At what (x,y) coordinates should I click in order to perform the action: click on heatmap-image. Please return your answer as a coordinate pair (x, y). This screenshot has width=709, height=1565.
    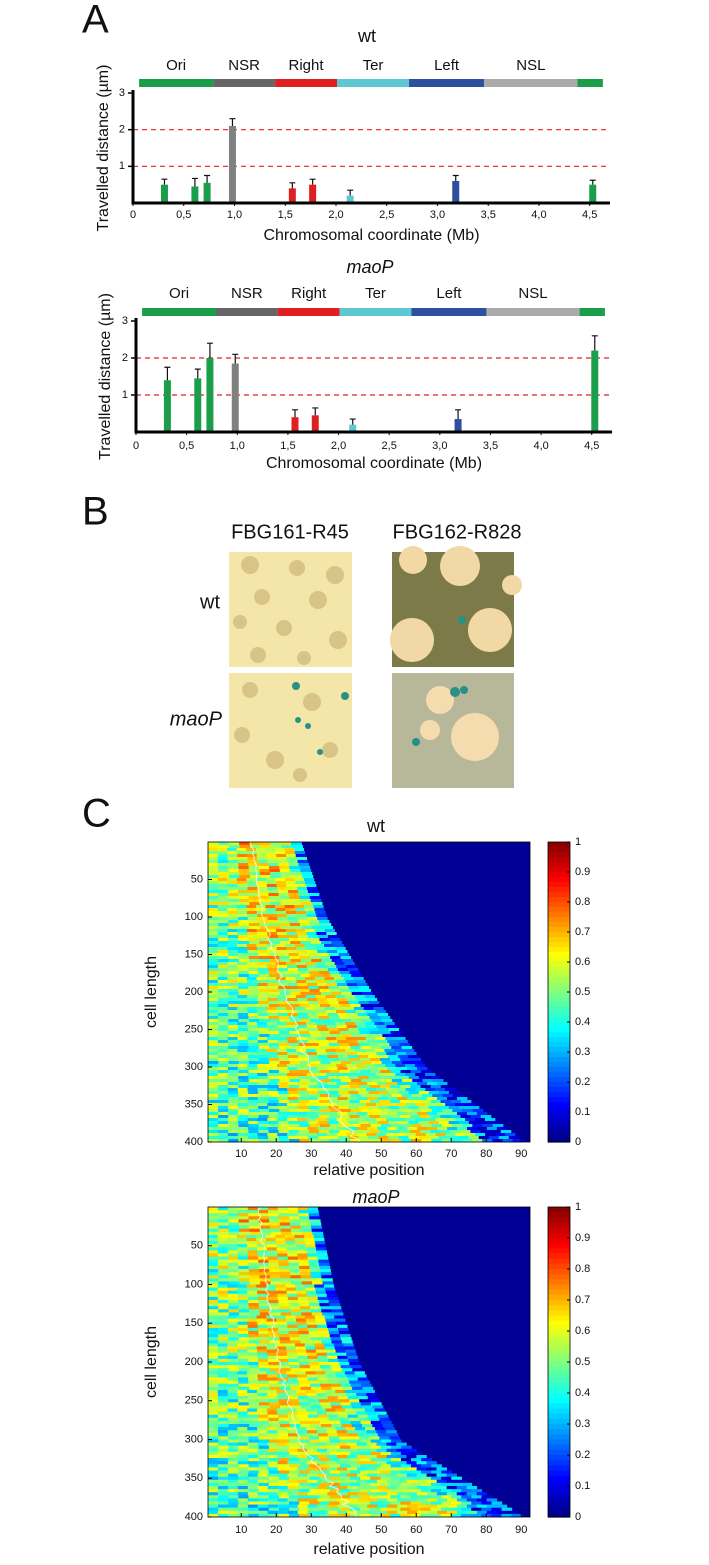
    Looking at the image, I should click on (369, 992).